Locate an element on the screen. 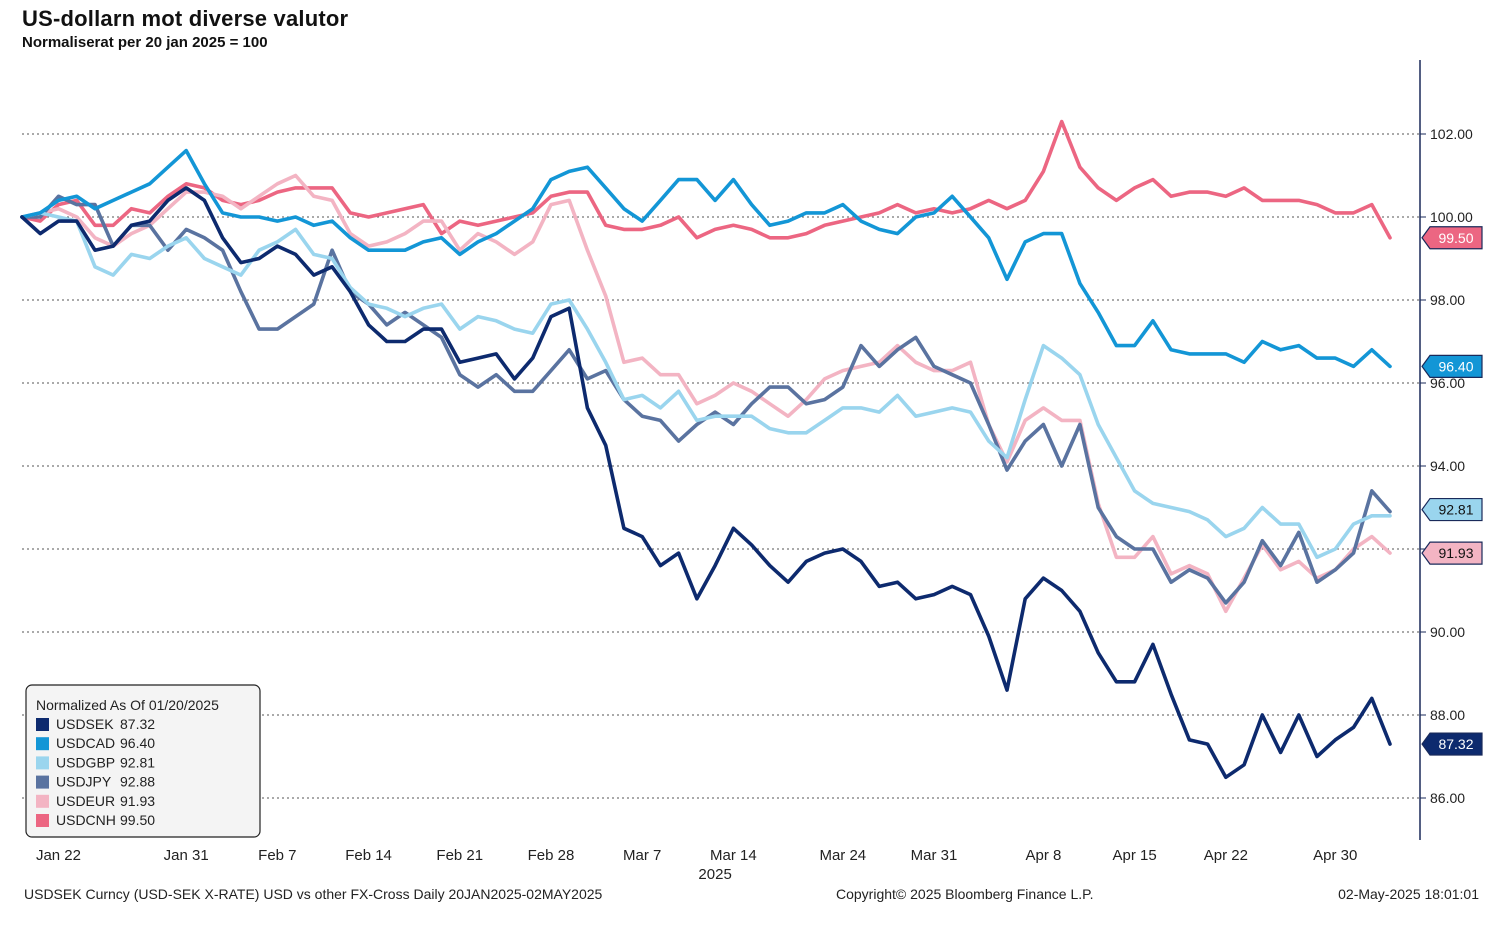 The image size is (1501, 930). chart-title: US-dollarn mot diverse valutor is located at coordinates (185, 18).